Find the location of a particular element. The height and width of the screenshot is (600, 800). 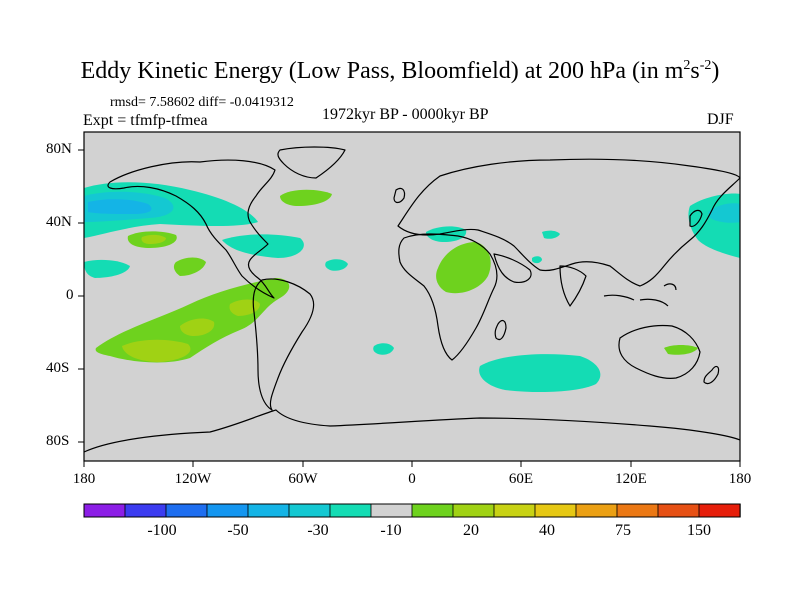

lon-label-120w: 120W is located at coordinates (193, 479).